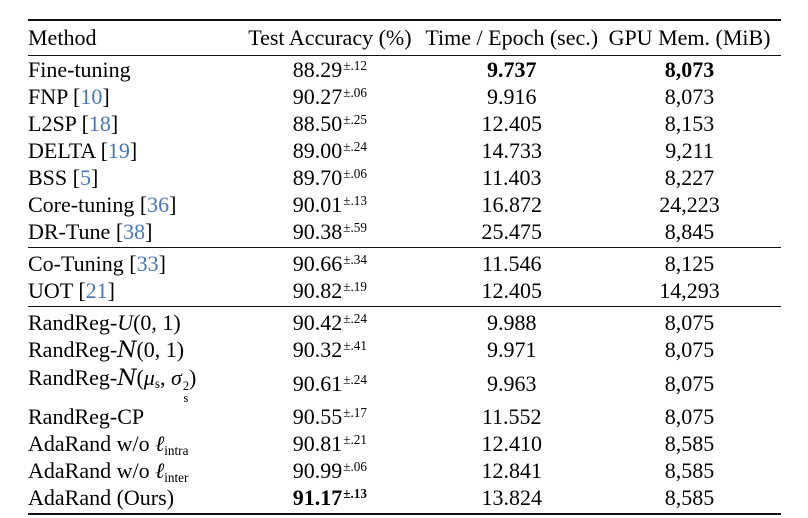 The width and height of the screenshot is (808, 518). Describe the element at coordinates (131, 292) in the screenshot. I see `method-name: UOT [21]` at that location.